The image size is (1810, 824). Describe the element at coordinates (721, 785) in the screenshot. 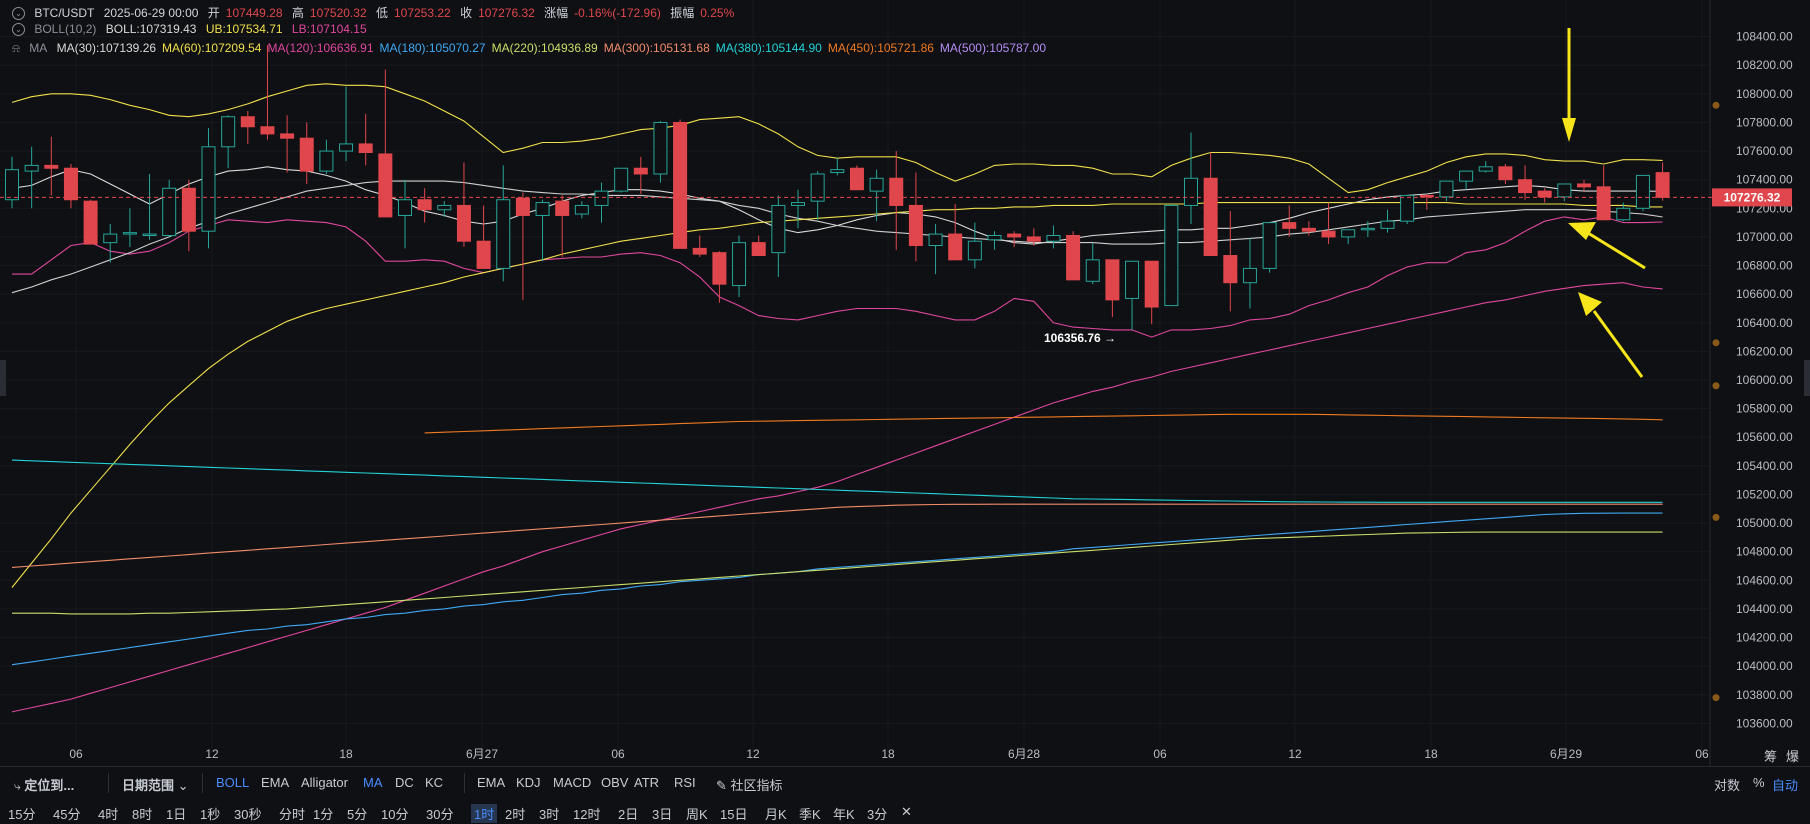

I see `edit-icon: ✎` at that location.